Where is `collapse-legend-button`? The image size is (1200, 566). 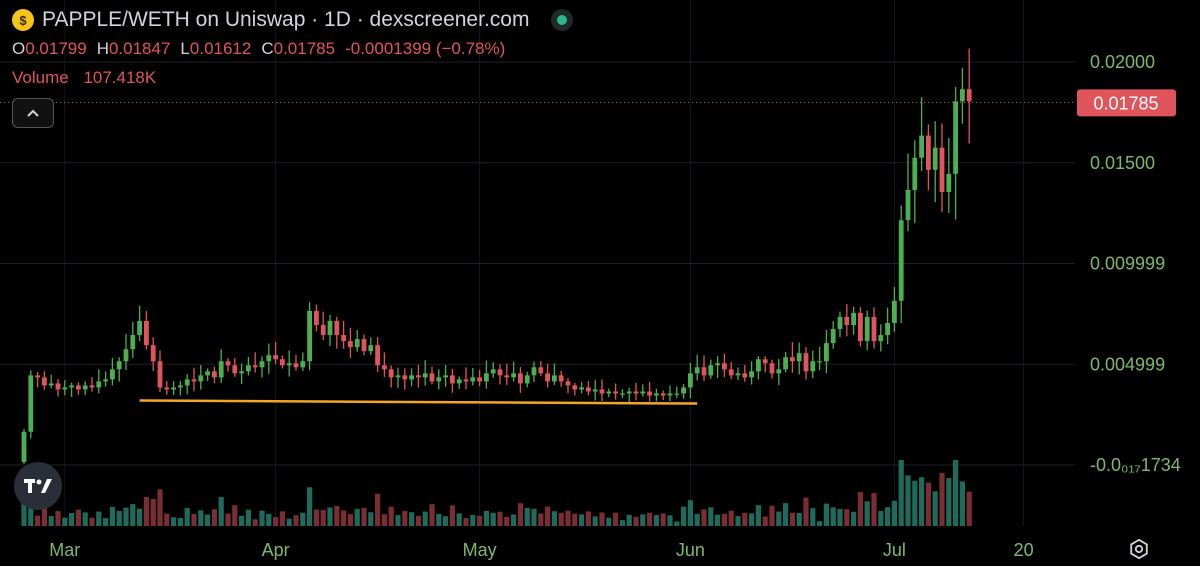
collapse-legend-button is located at coordinates (33, 113).